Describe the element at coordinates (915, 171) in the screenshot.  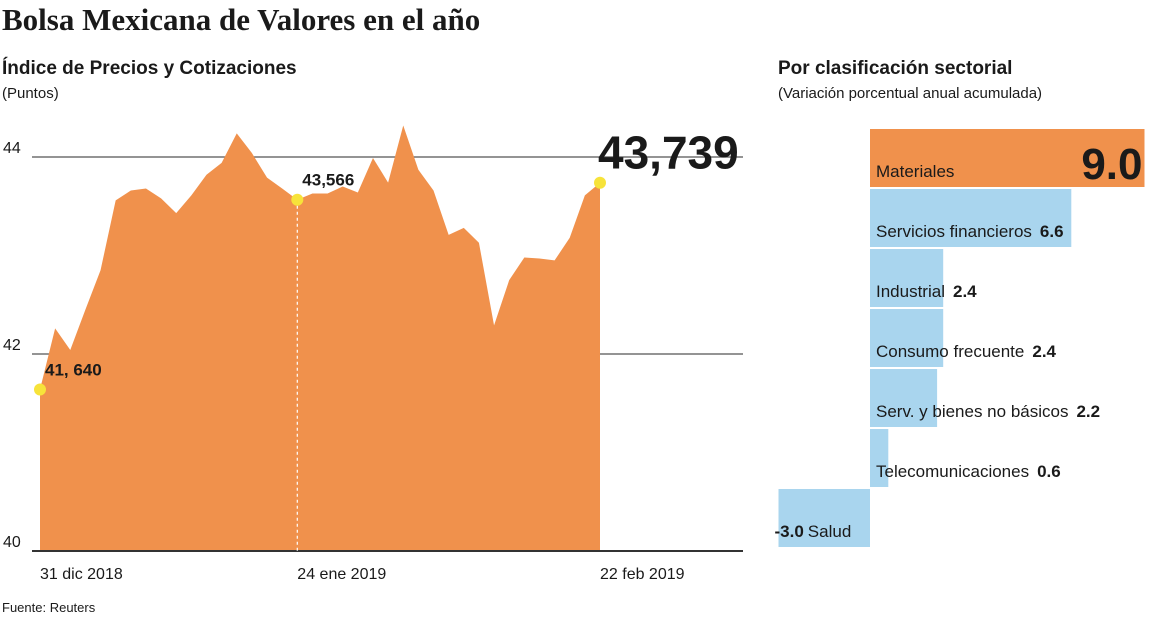
I see `category-label: Materiales` at that location.